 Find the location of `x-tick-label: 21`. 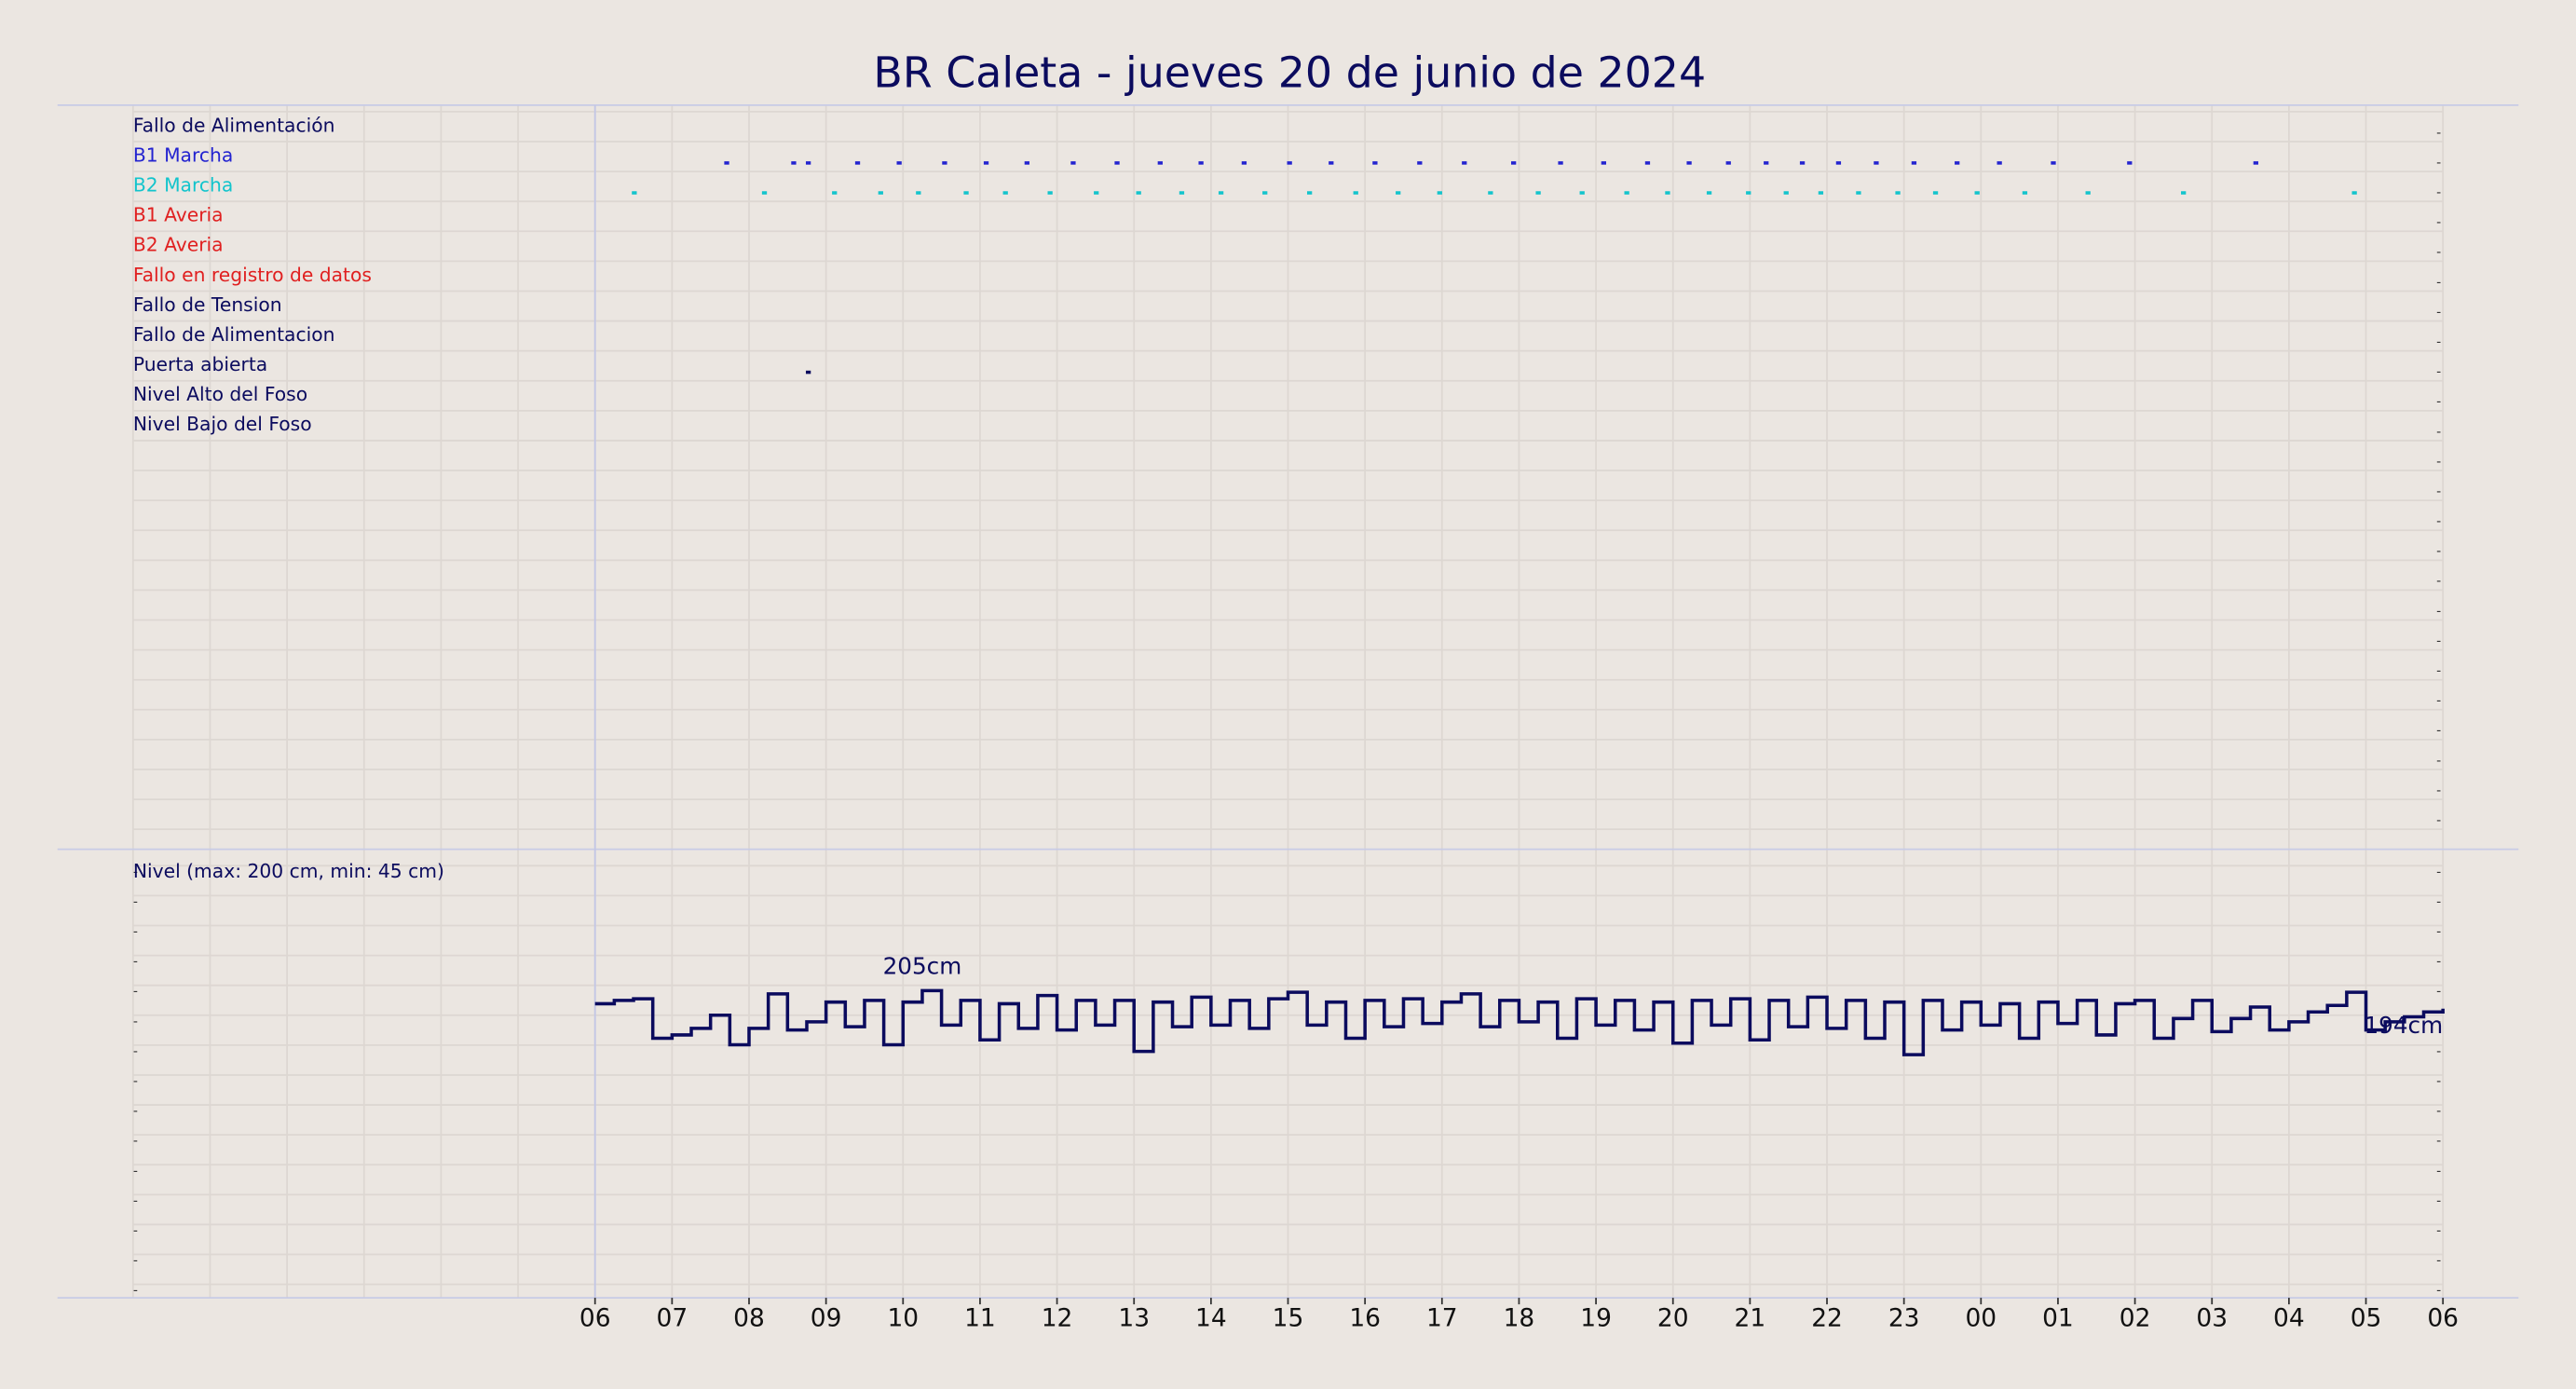

x-tick-label: 21 is located at coordinates (1750, 1318).